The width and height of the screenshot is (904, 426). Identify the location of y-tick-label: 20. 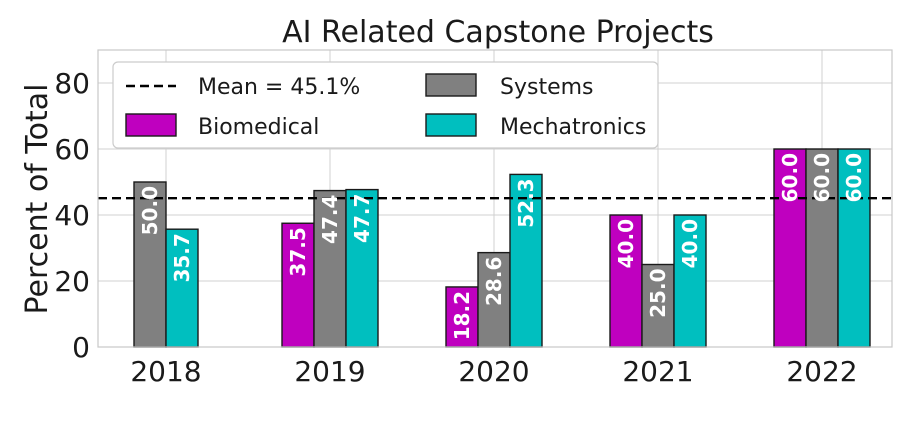
(72, 281).